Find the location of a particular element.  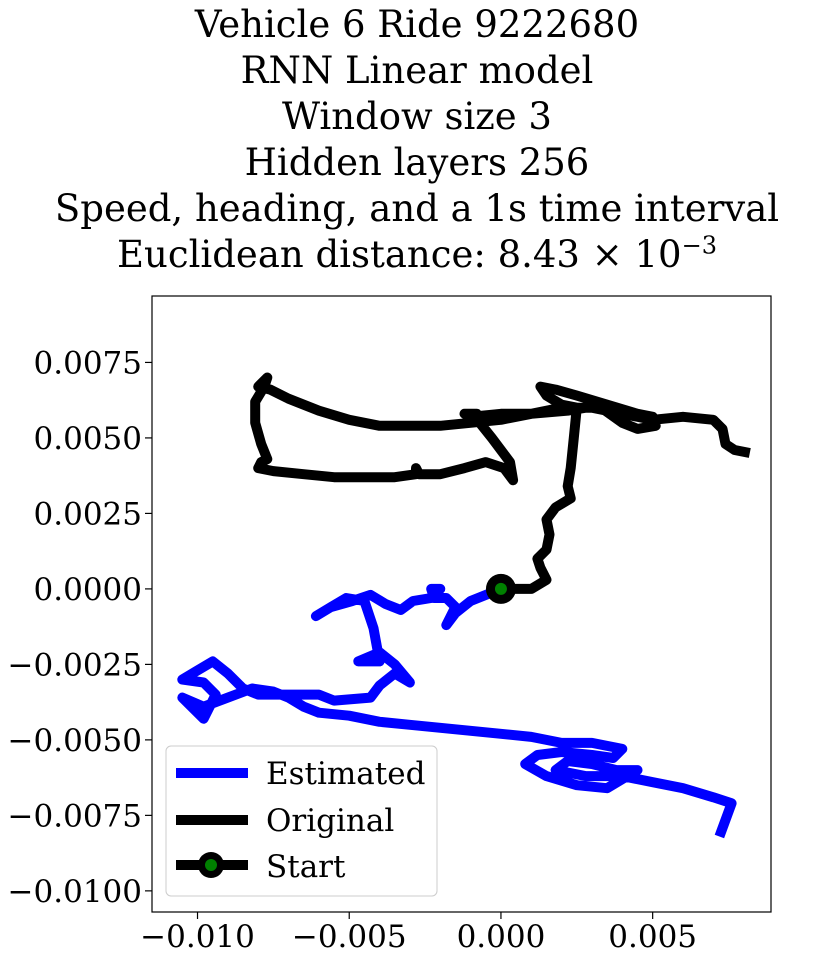

title-line-6-text: Euclidean distance: 8.43 × 10 is located at coordinates (399, 254).